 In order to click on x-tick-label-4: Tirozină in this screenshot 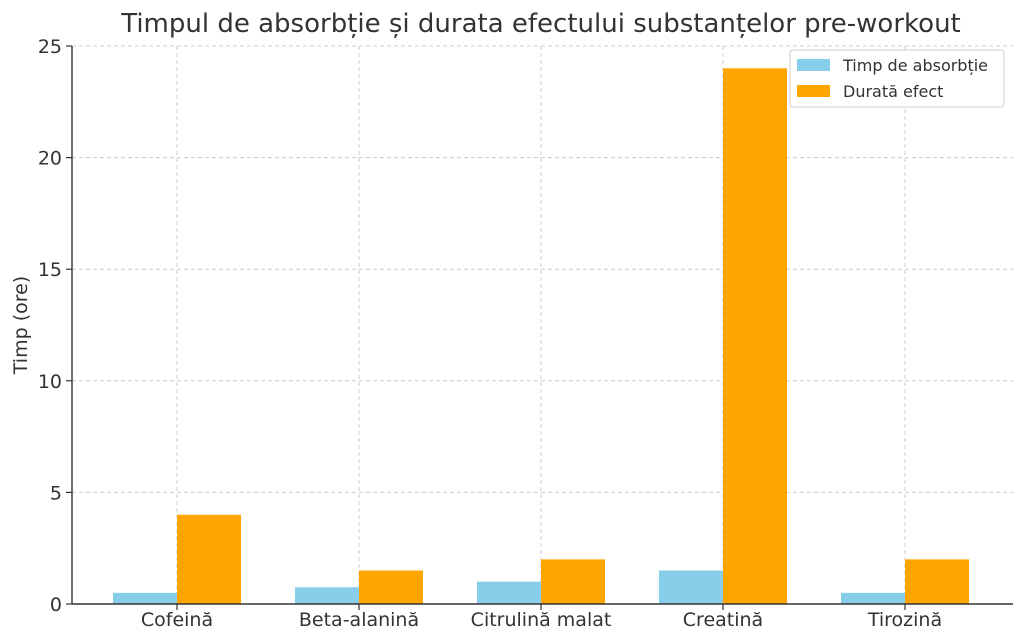, I will do `click(904, 620)`.